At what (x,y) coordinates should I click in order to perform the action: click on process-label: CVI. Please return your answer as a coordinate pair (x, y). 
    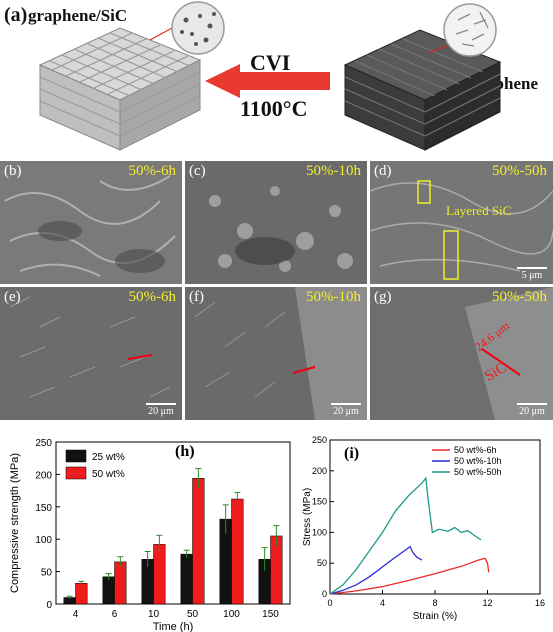
    Looking at the image, I should click on (270, 62).